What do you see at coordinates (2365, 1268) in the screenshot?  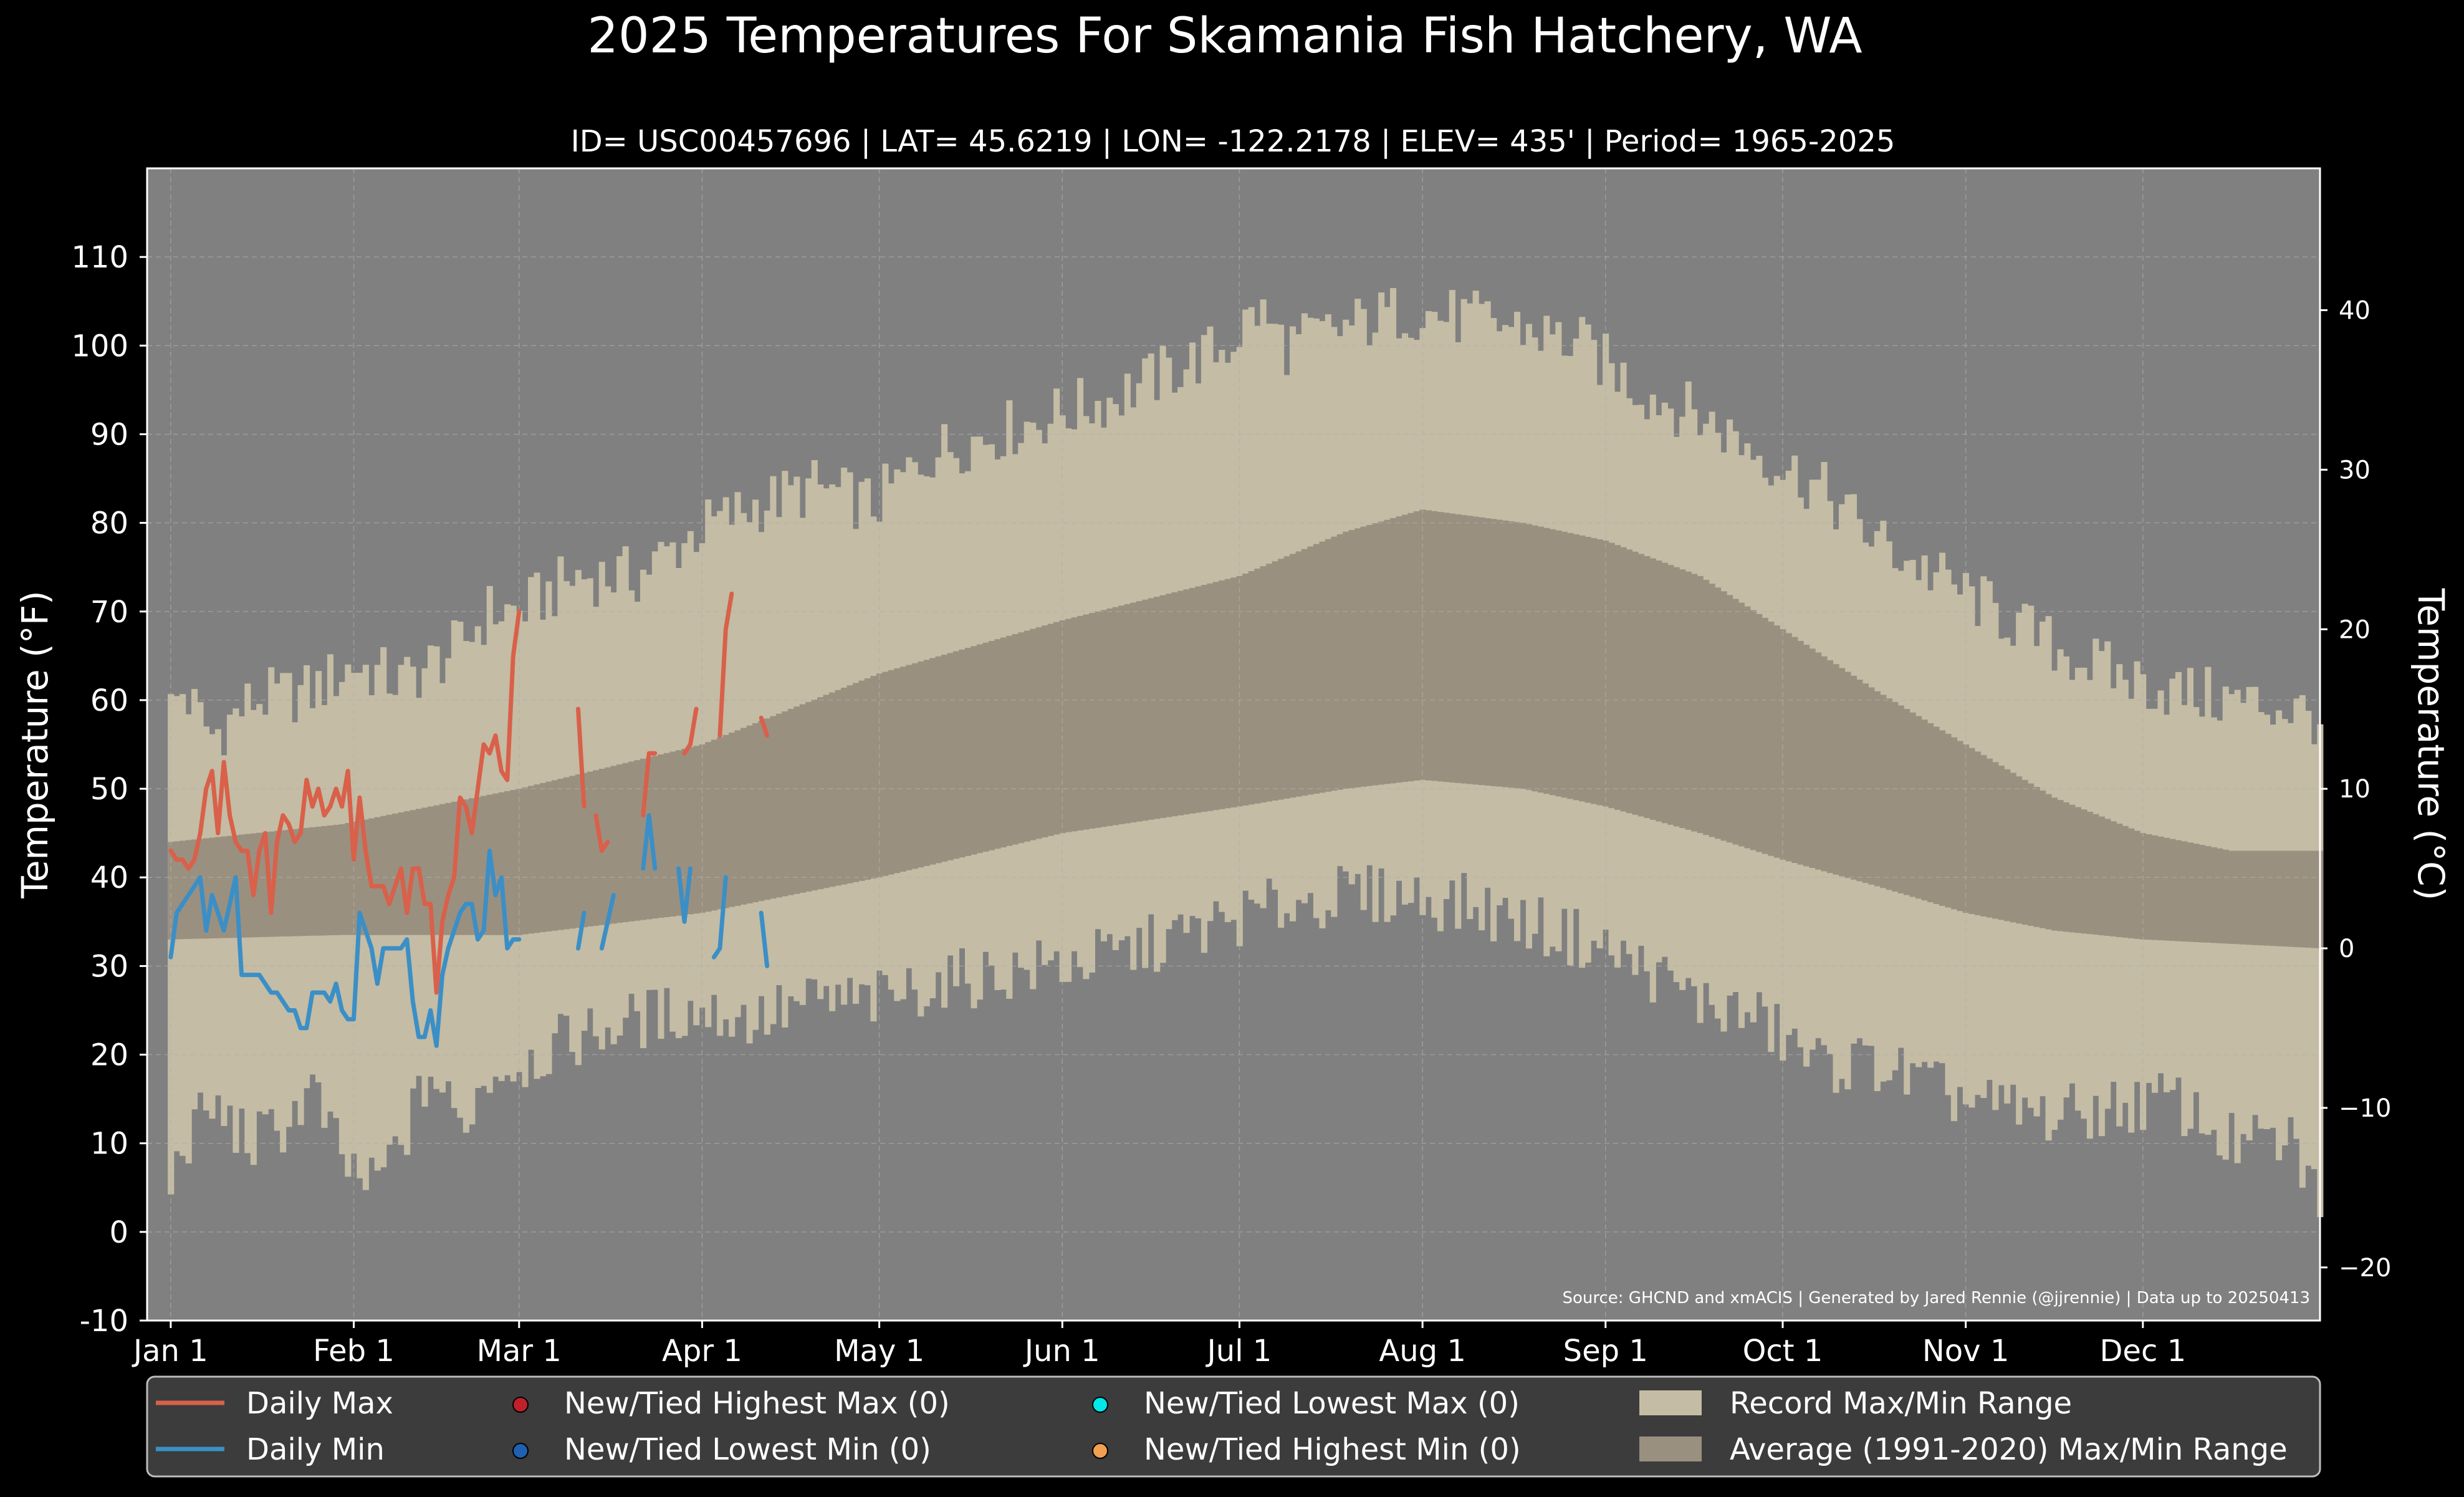 I see `y2-tick-label: −20` at bounding box center [2365, 1268].